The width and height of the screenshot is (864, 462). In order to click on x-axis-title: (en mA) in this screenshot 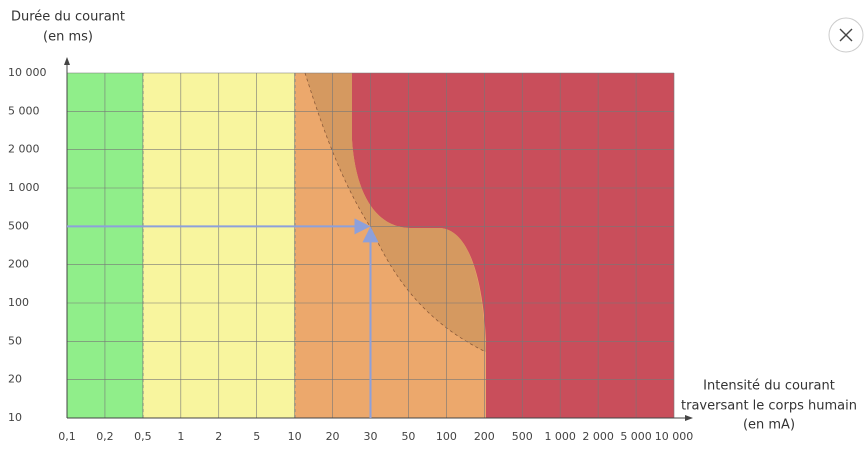, I will do `click(769, 425)`.